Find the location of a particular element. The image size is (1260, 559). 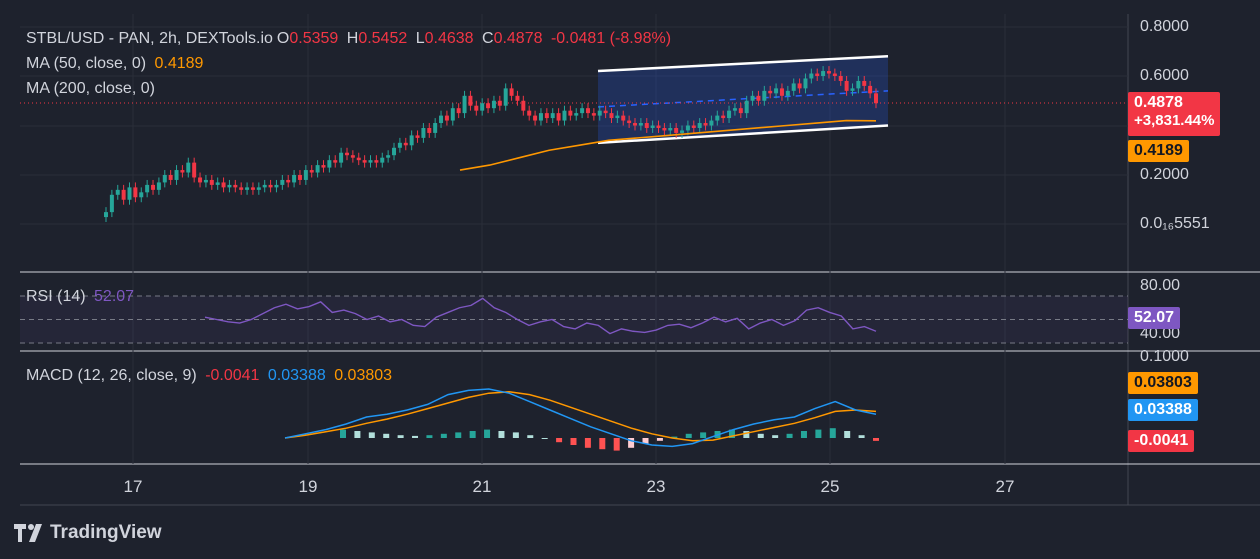

x-tick-27: 27 is located at coordinates (1005, 486).